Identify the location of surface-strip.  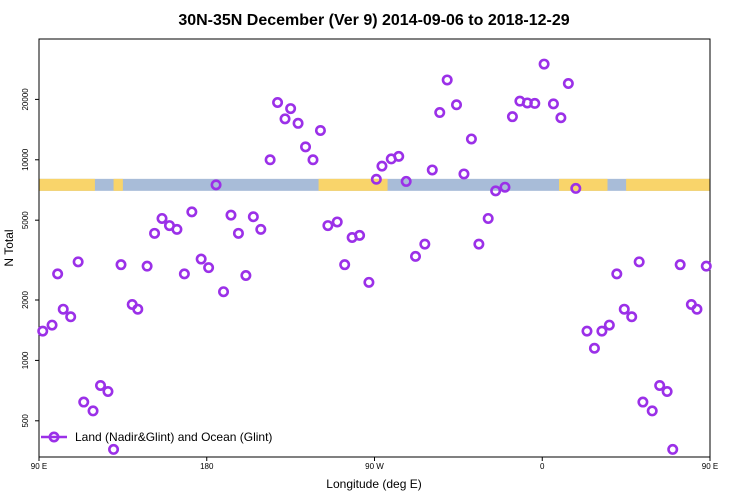
(374, 184).